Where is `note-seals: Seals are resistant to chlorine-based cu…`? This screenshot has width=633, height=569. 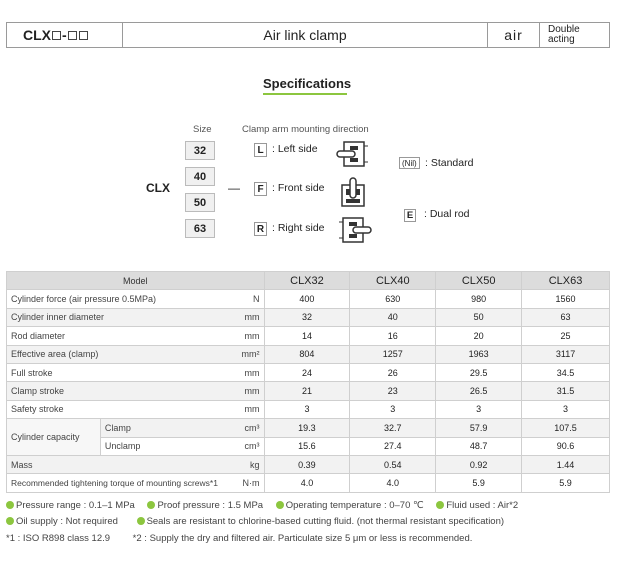 note-seals: Seals are resistant to chlorine-based cu… is located at coordinates (325, 521).